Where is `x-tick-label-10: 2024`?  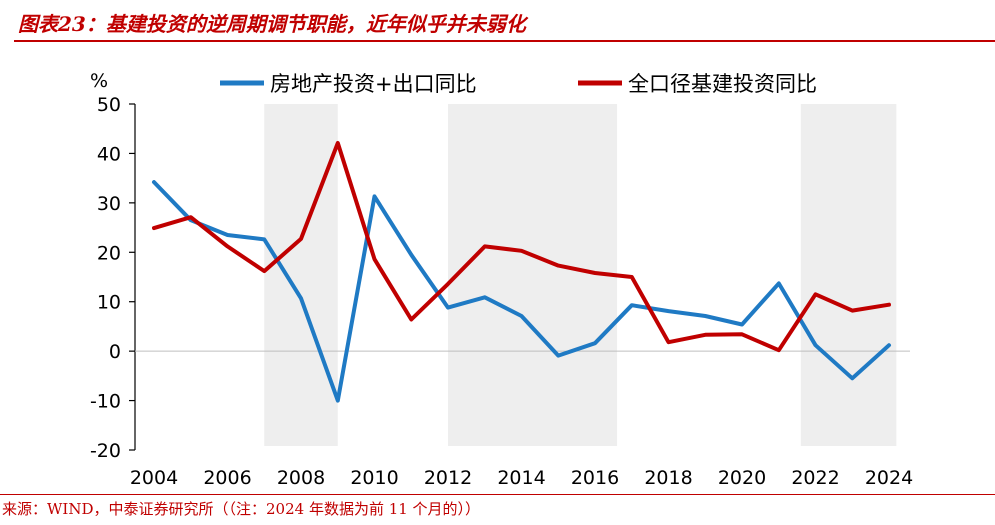 x-tick-label-10: 2024 is located at coordinates (889, 478).